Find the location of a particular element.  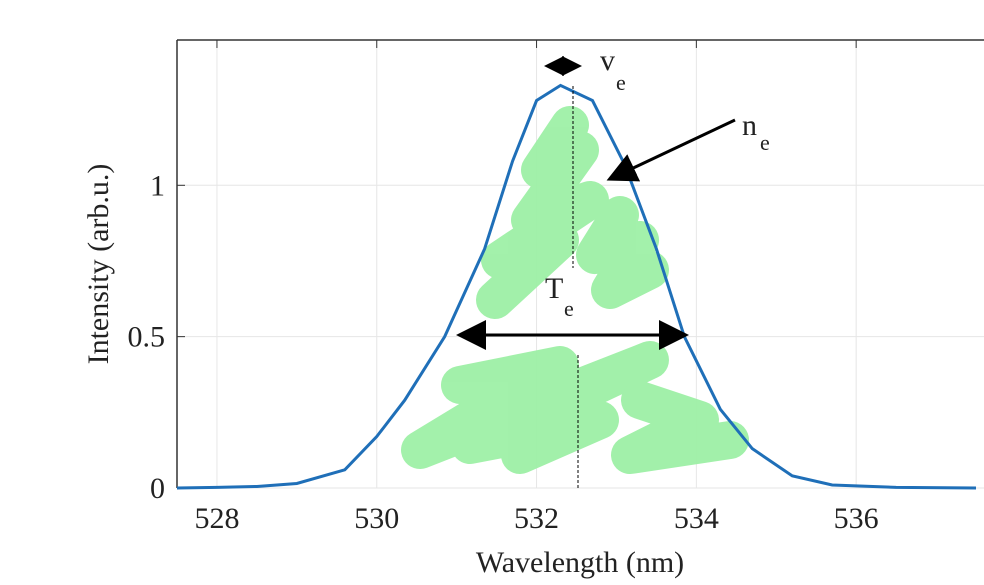

y-axis-label: Intensity (arb.u.) is located at coordinates (98, 264).